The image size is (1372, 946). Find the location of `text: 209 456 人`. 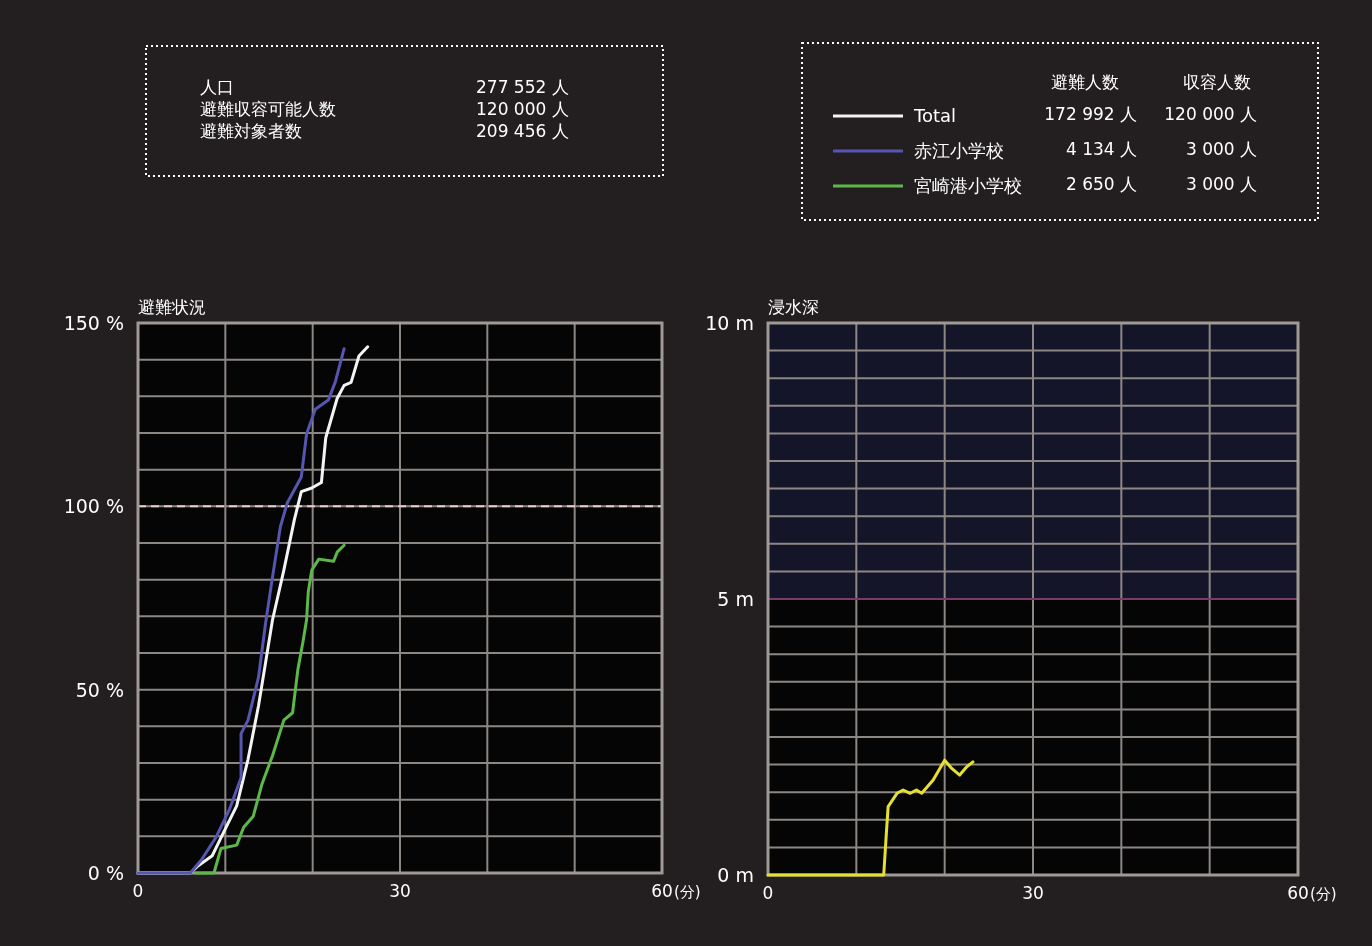

text: 209 456 人 is located at coordinates (522, 131).